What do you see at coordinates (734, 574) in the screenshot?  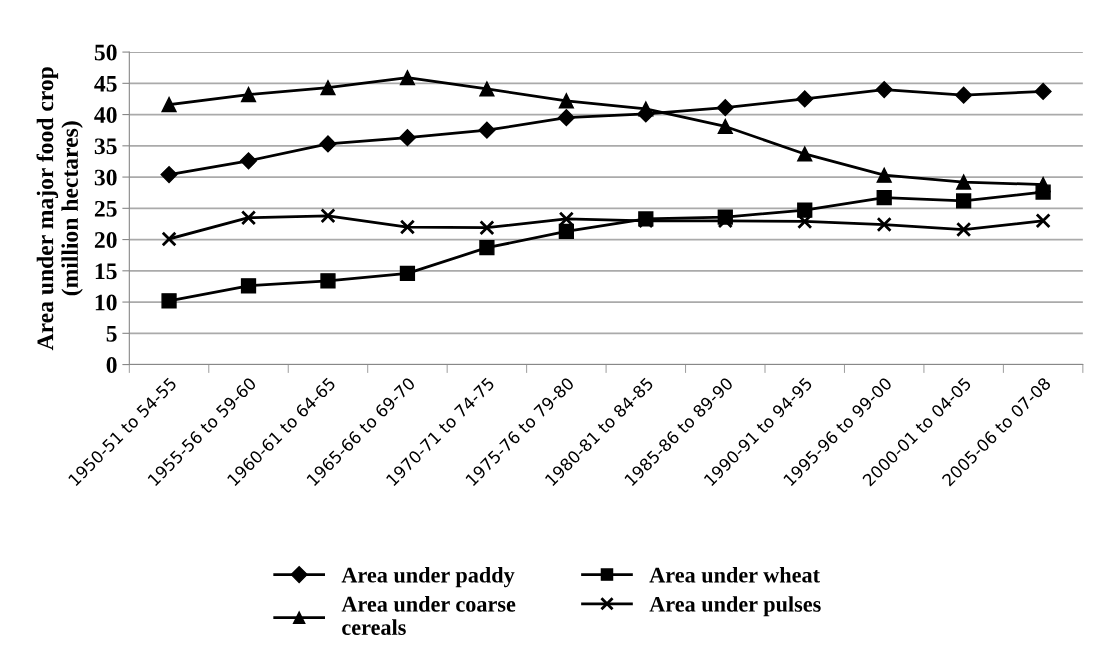 I see `legend-label: Area under wheat` at bounding box center [734, 574].